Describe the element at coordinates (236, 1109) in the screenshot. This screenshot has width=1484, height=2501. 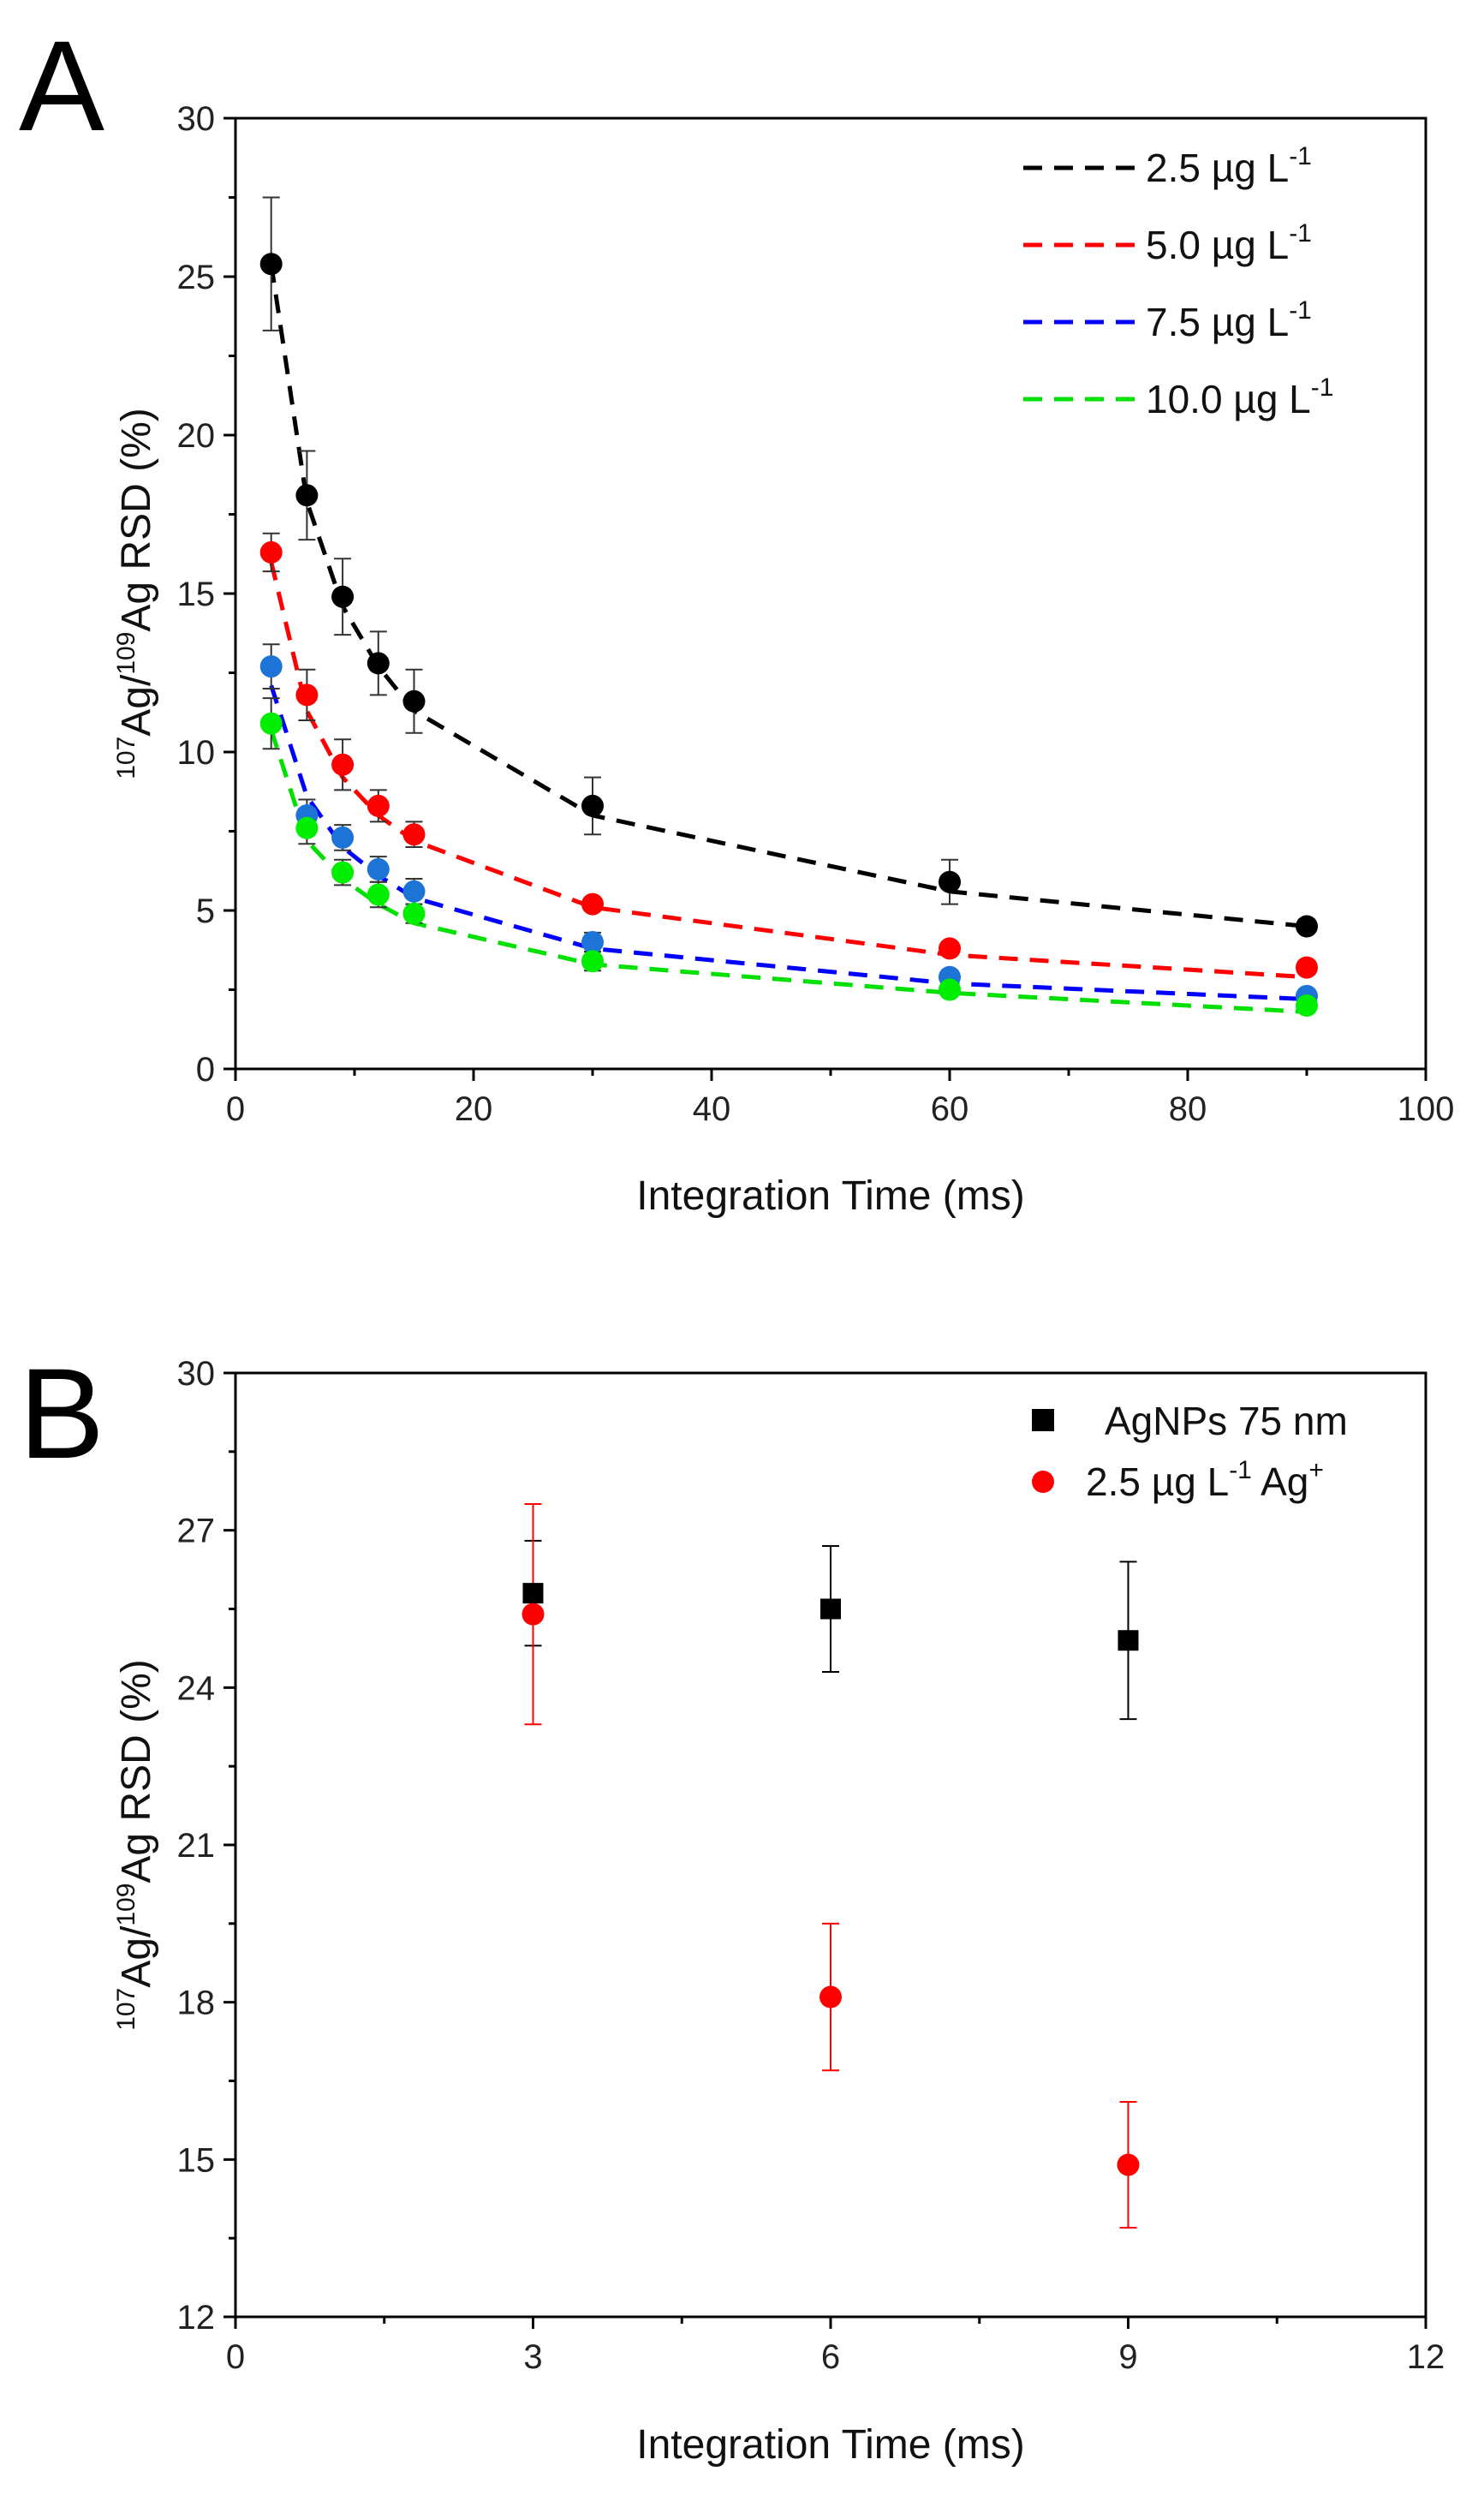
I see `x-tick-label-a-0: 0` at that location.